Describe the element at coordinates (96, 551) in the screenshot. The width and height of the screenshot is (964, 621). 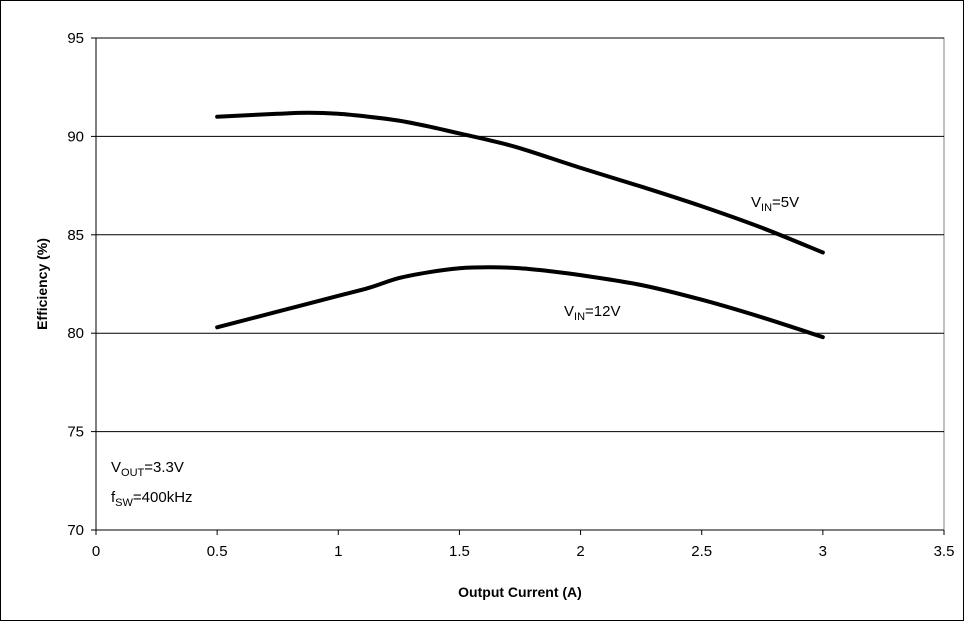
I see `x-tick-label-0: 0` at that location.